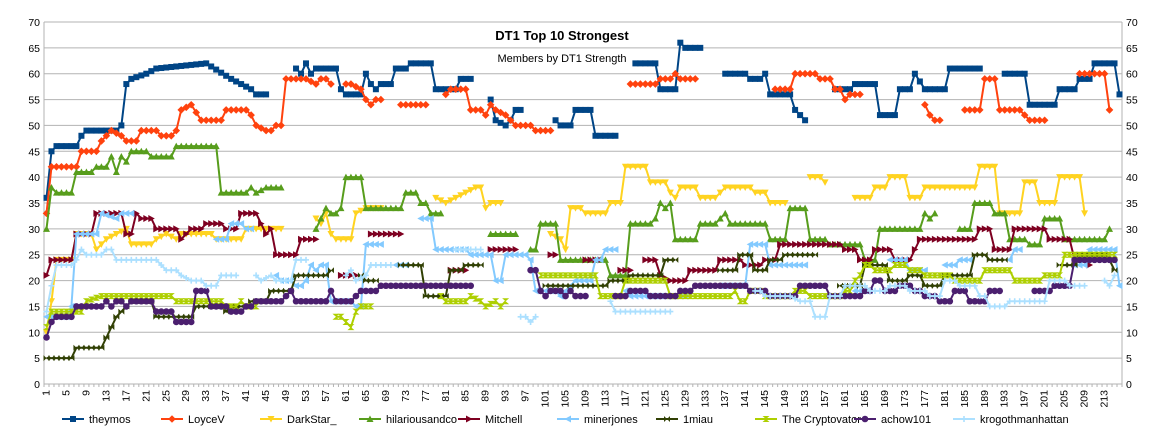  What do you see at coordinates (1024, 420) in the screenshot?
I see `legend-label: krogothmanhattan` at bounding box center [1024, 420].